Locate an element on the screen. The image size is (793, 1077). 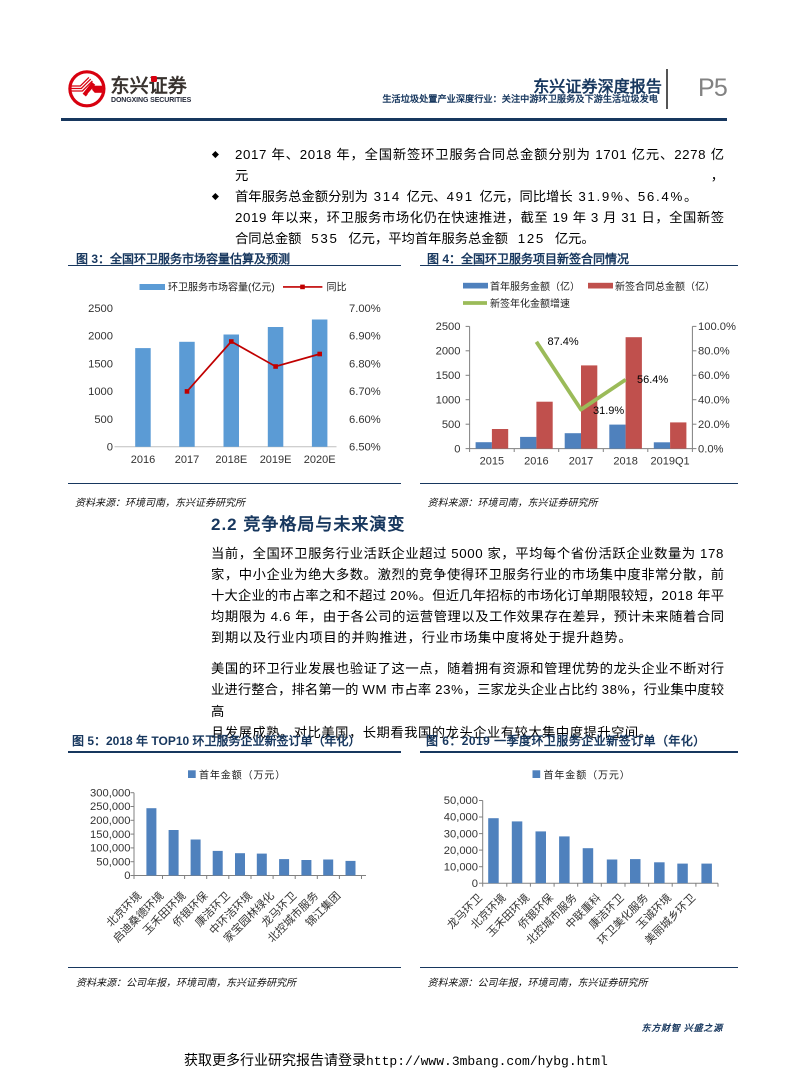
svg-text: 6.70% is located at coordinates (365, 392).